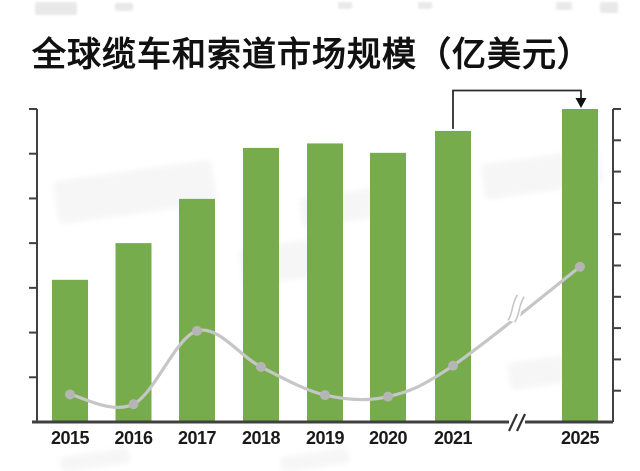 This screenshot has height=471, width=640. I want to click on trend-point-2025, so click(580, 266).